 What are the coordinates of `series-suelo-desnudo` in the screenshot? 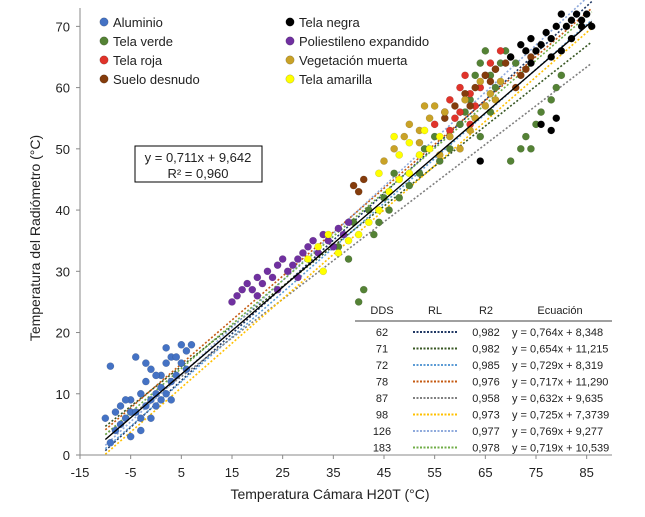 It's located at (442, 124).